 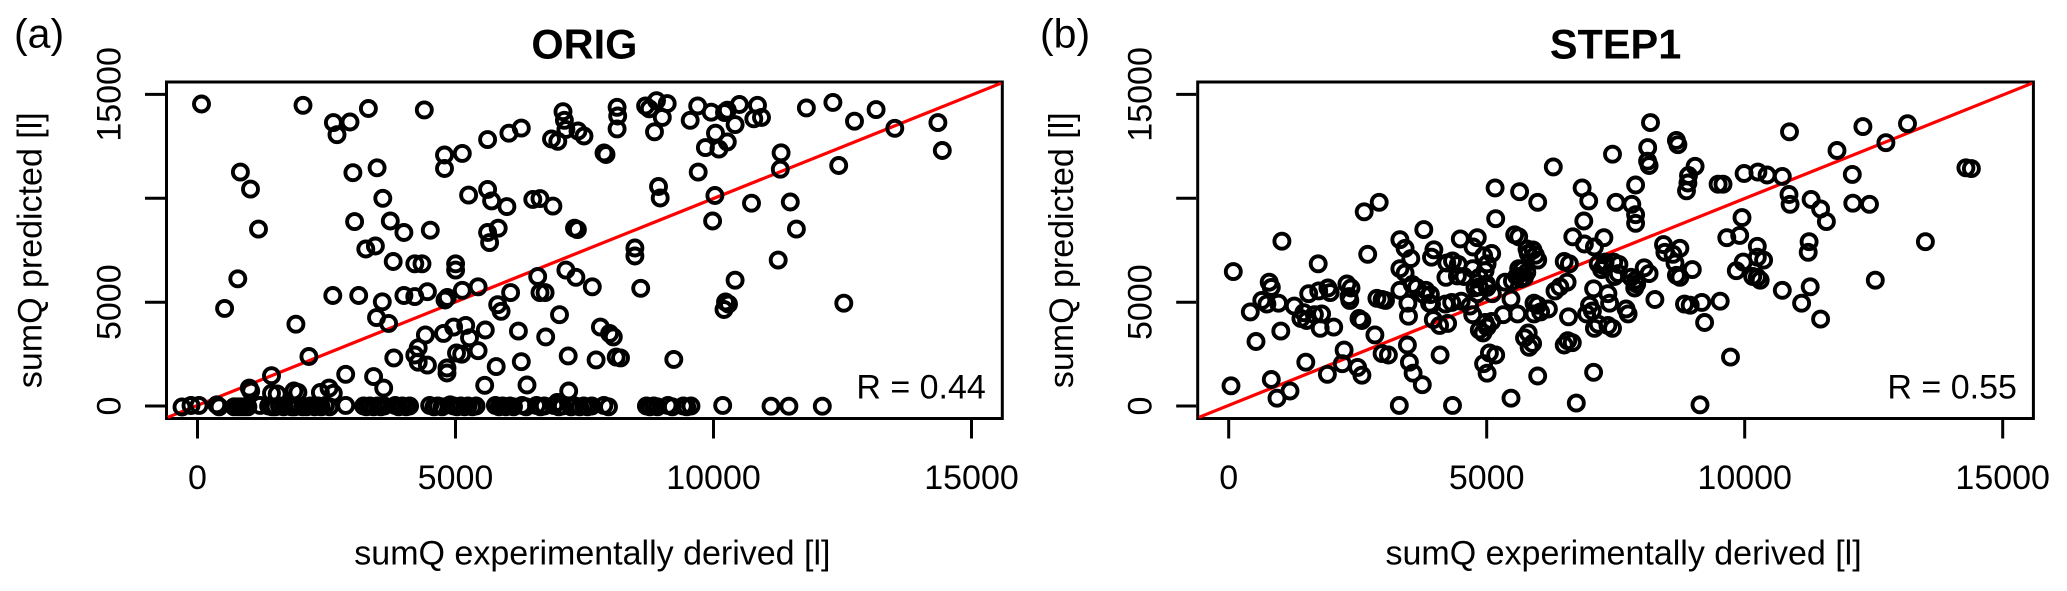 What do you see at coordinates (1951, 388) in the screenshot?
I see `svg-text: R = 0.55` at bounding box center [1951, 388].